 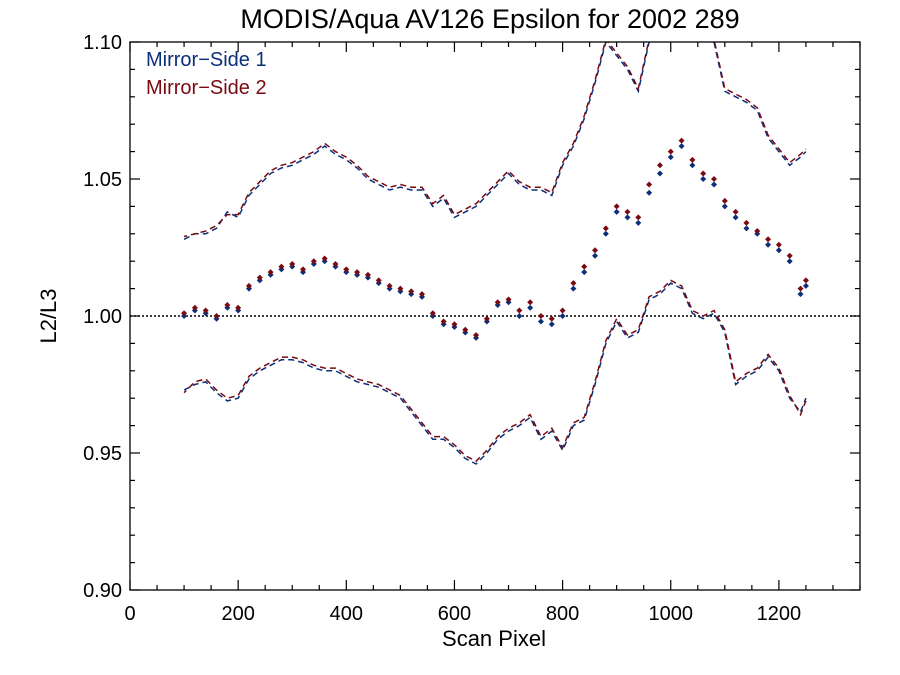 I want to click on y-tick-label: 1.00, so click(x=102, y=317).